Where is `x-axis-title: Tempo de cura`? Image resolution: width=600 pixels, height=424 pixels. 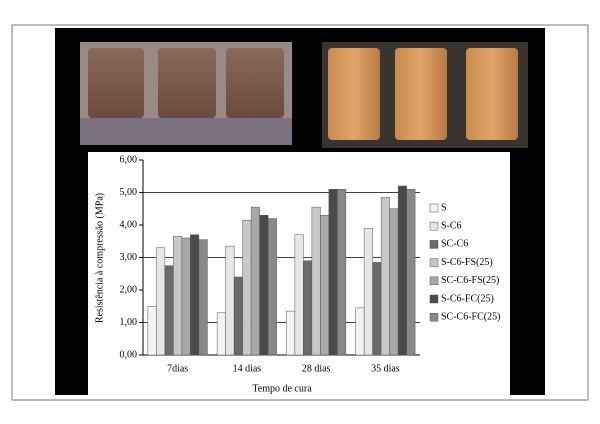 x-axis-title: Tempo de cura is located at coordinates (282, 388).